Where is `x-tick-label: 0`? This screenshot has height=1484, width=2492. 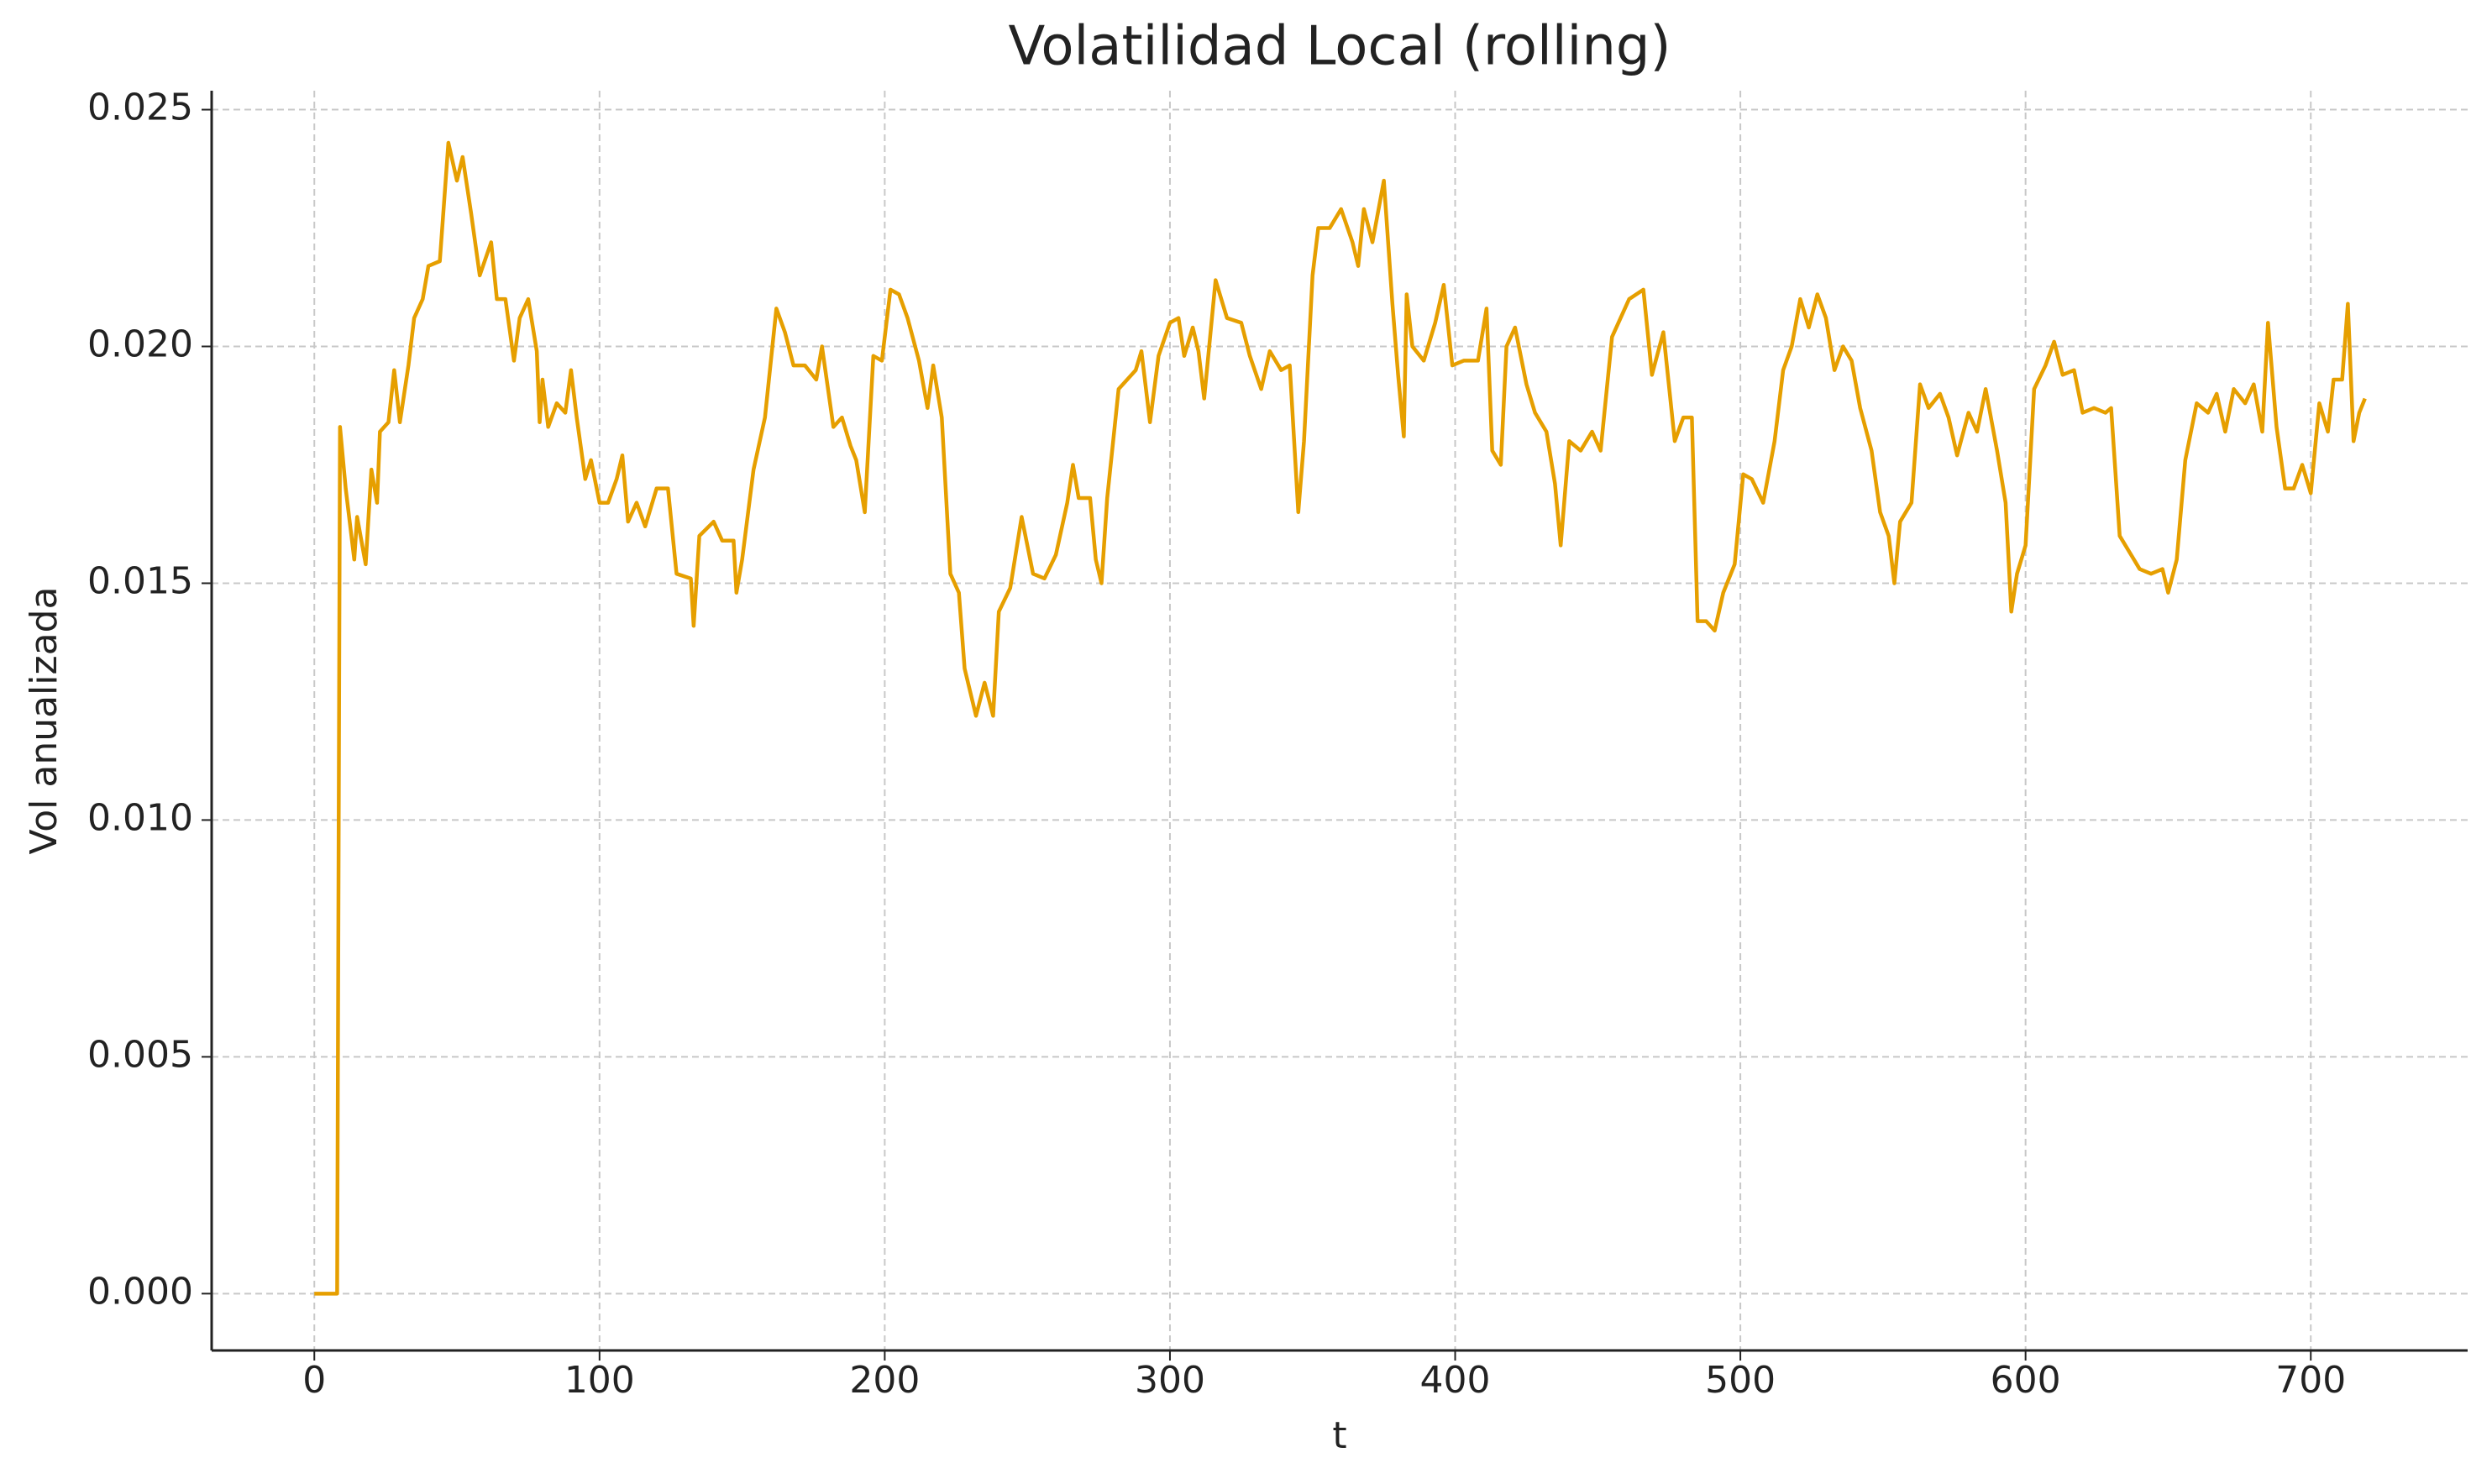
x-tick-label: 0 is located at coordinates (314, 1381).